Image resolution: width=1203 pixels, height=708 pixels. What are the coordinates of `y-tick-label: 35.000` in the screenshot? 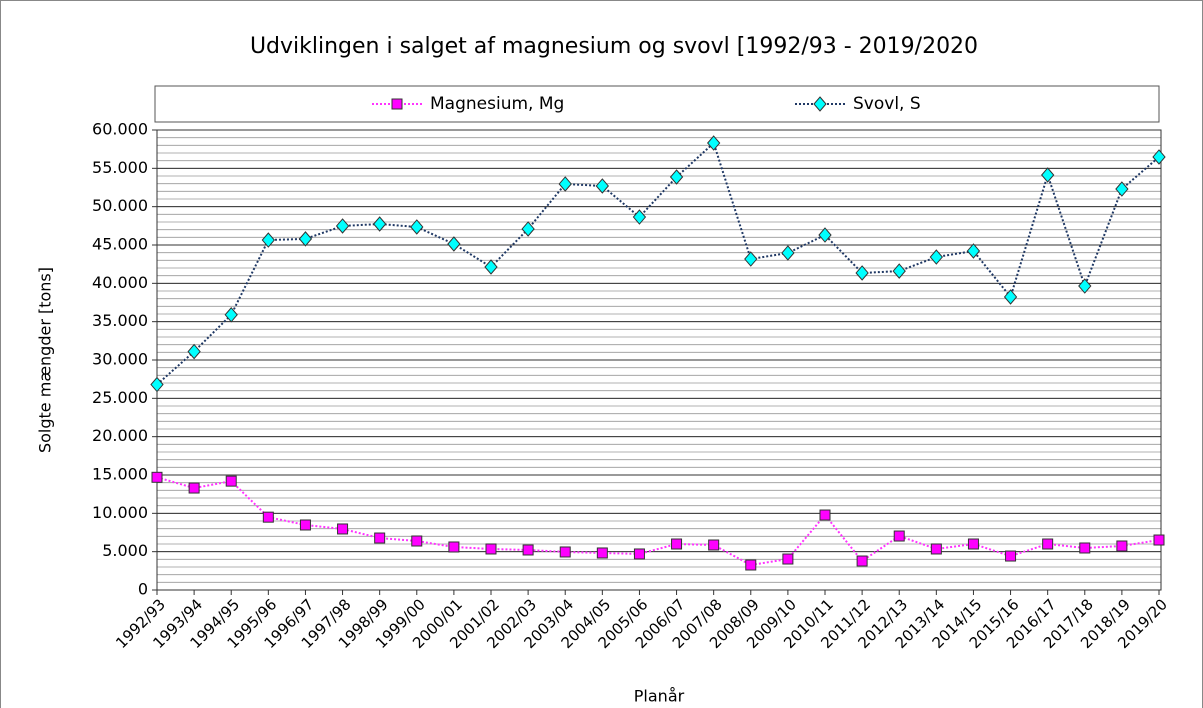 It's located at (120, 320).